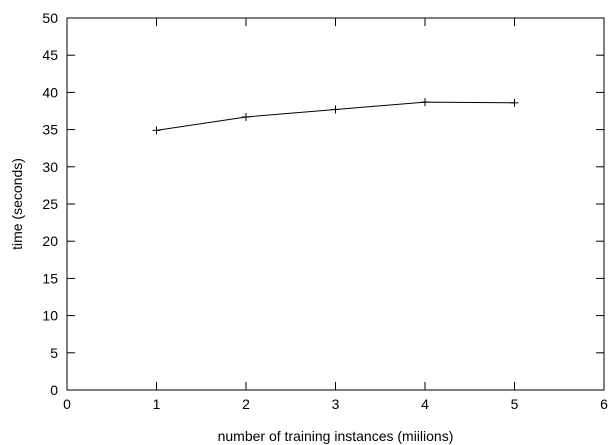 Image resolution: width=612 pixels, height=445 pixels. What do you see at coordinates (336, 436) in the screenshot?
I see `x-axis-title: number of training instances (miilions)` at bounding box center [336, 436].